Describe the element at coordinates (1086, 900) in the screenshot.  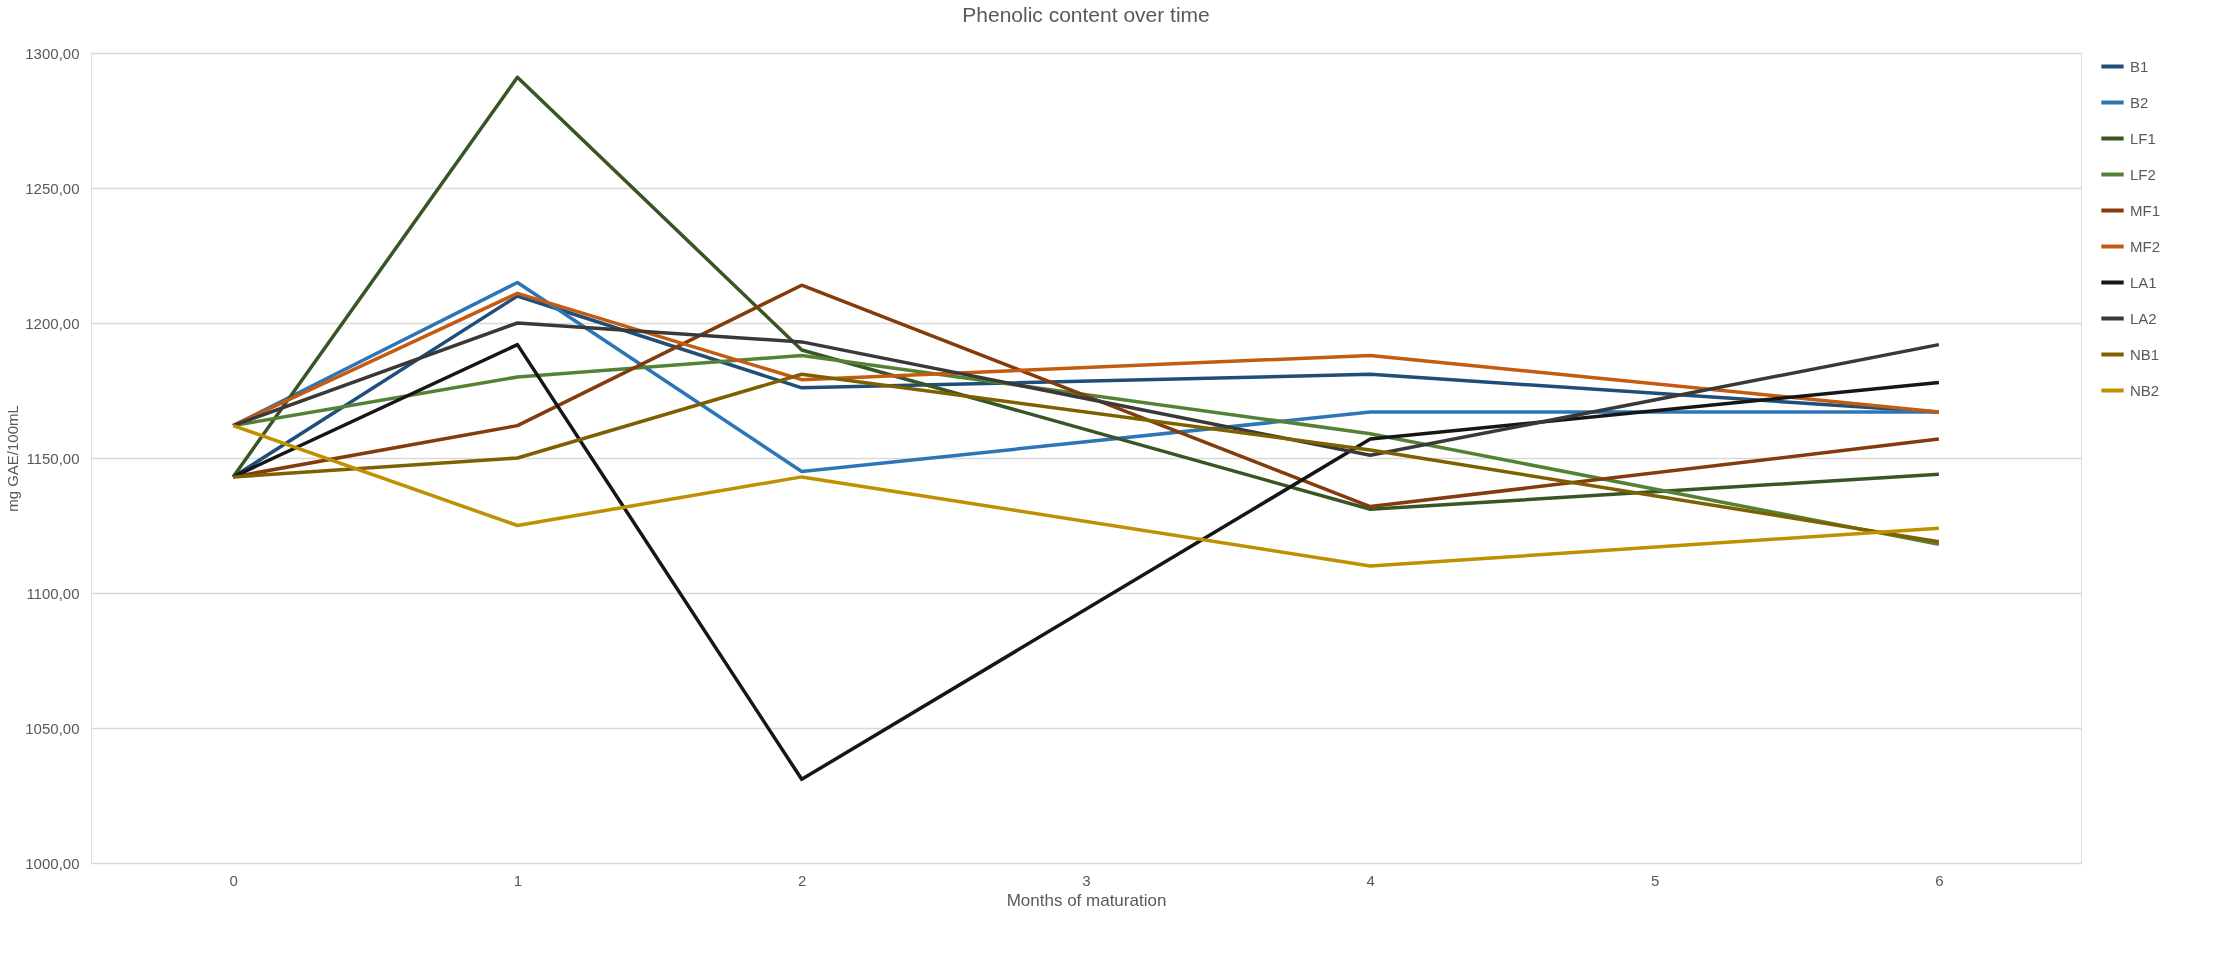
I see `x-axis-title: Months of maturation` at that location.